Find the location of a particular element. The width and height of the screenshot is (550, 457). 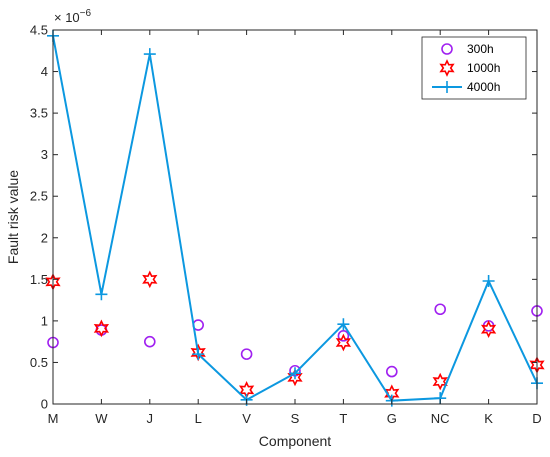

x-tick-label-D: D is located at coordinates (536, 418).